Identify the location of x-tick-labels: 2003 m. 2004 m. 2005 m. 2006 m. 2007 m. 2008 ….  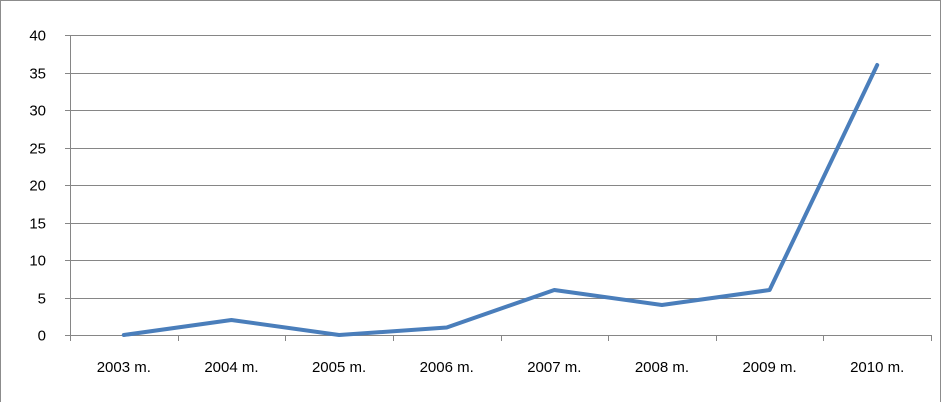
(501, 367).